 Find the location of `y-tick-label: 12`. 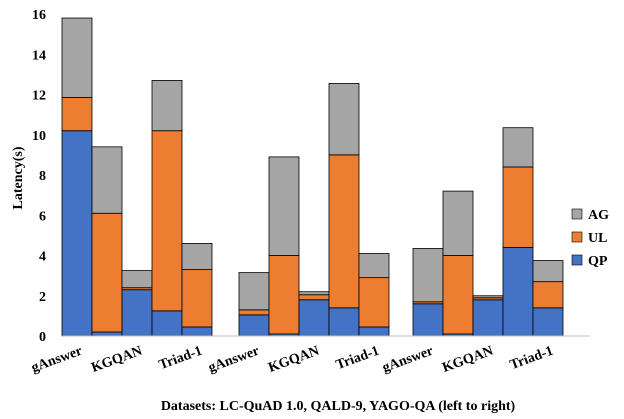

y-tick-label: 12 is located at coordinates (39, 96).